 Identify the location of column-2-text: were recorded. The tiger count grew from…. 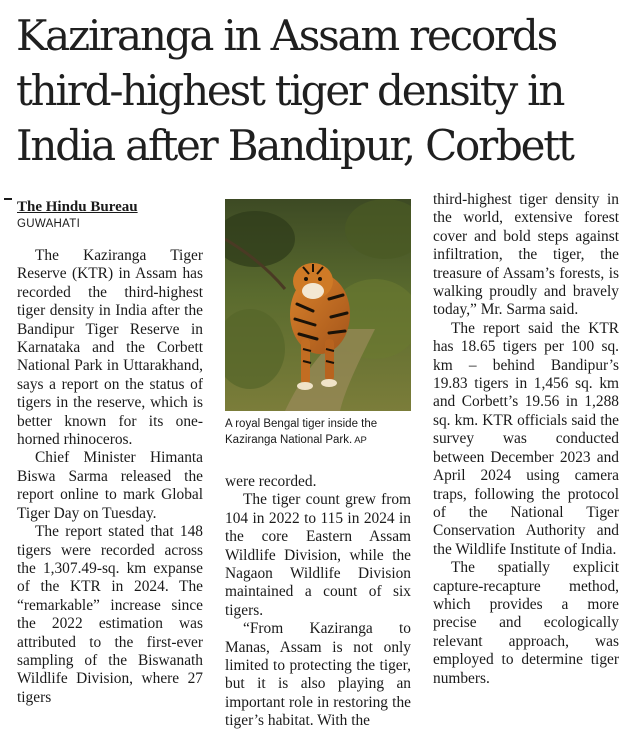
(318, 602).